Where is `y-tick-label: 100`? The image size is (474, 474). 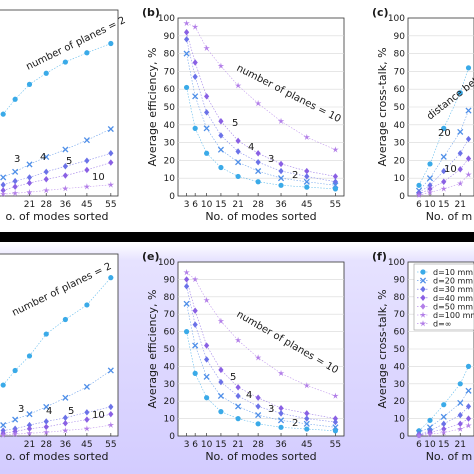
y-tick-label: 100 is located at coordinates (396, 19).